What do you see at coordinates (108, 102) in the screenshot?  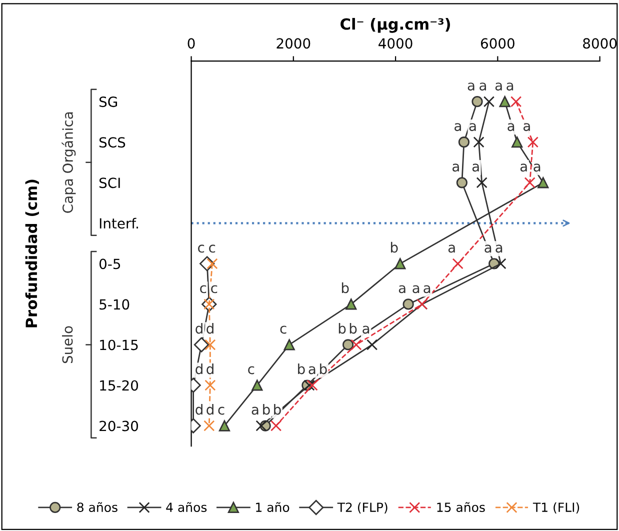 I see `y-tick-label: SG` at bounding box center [108, 102].